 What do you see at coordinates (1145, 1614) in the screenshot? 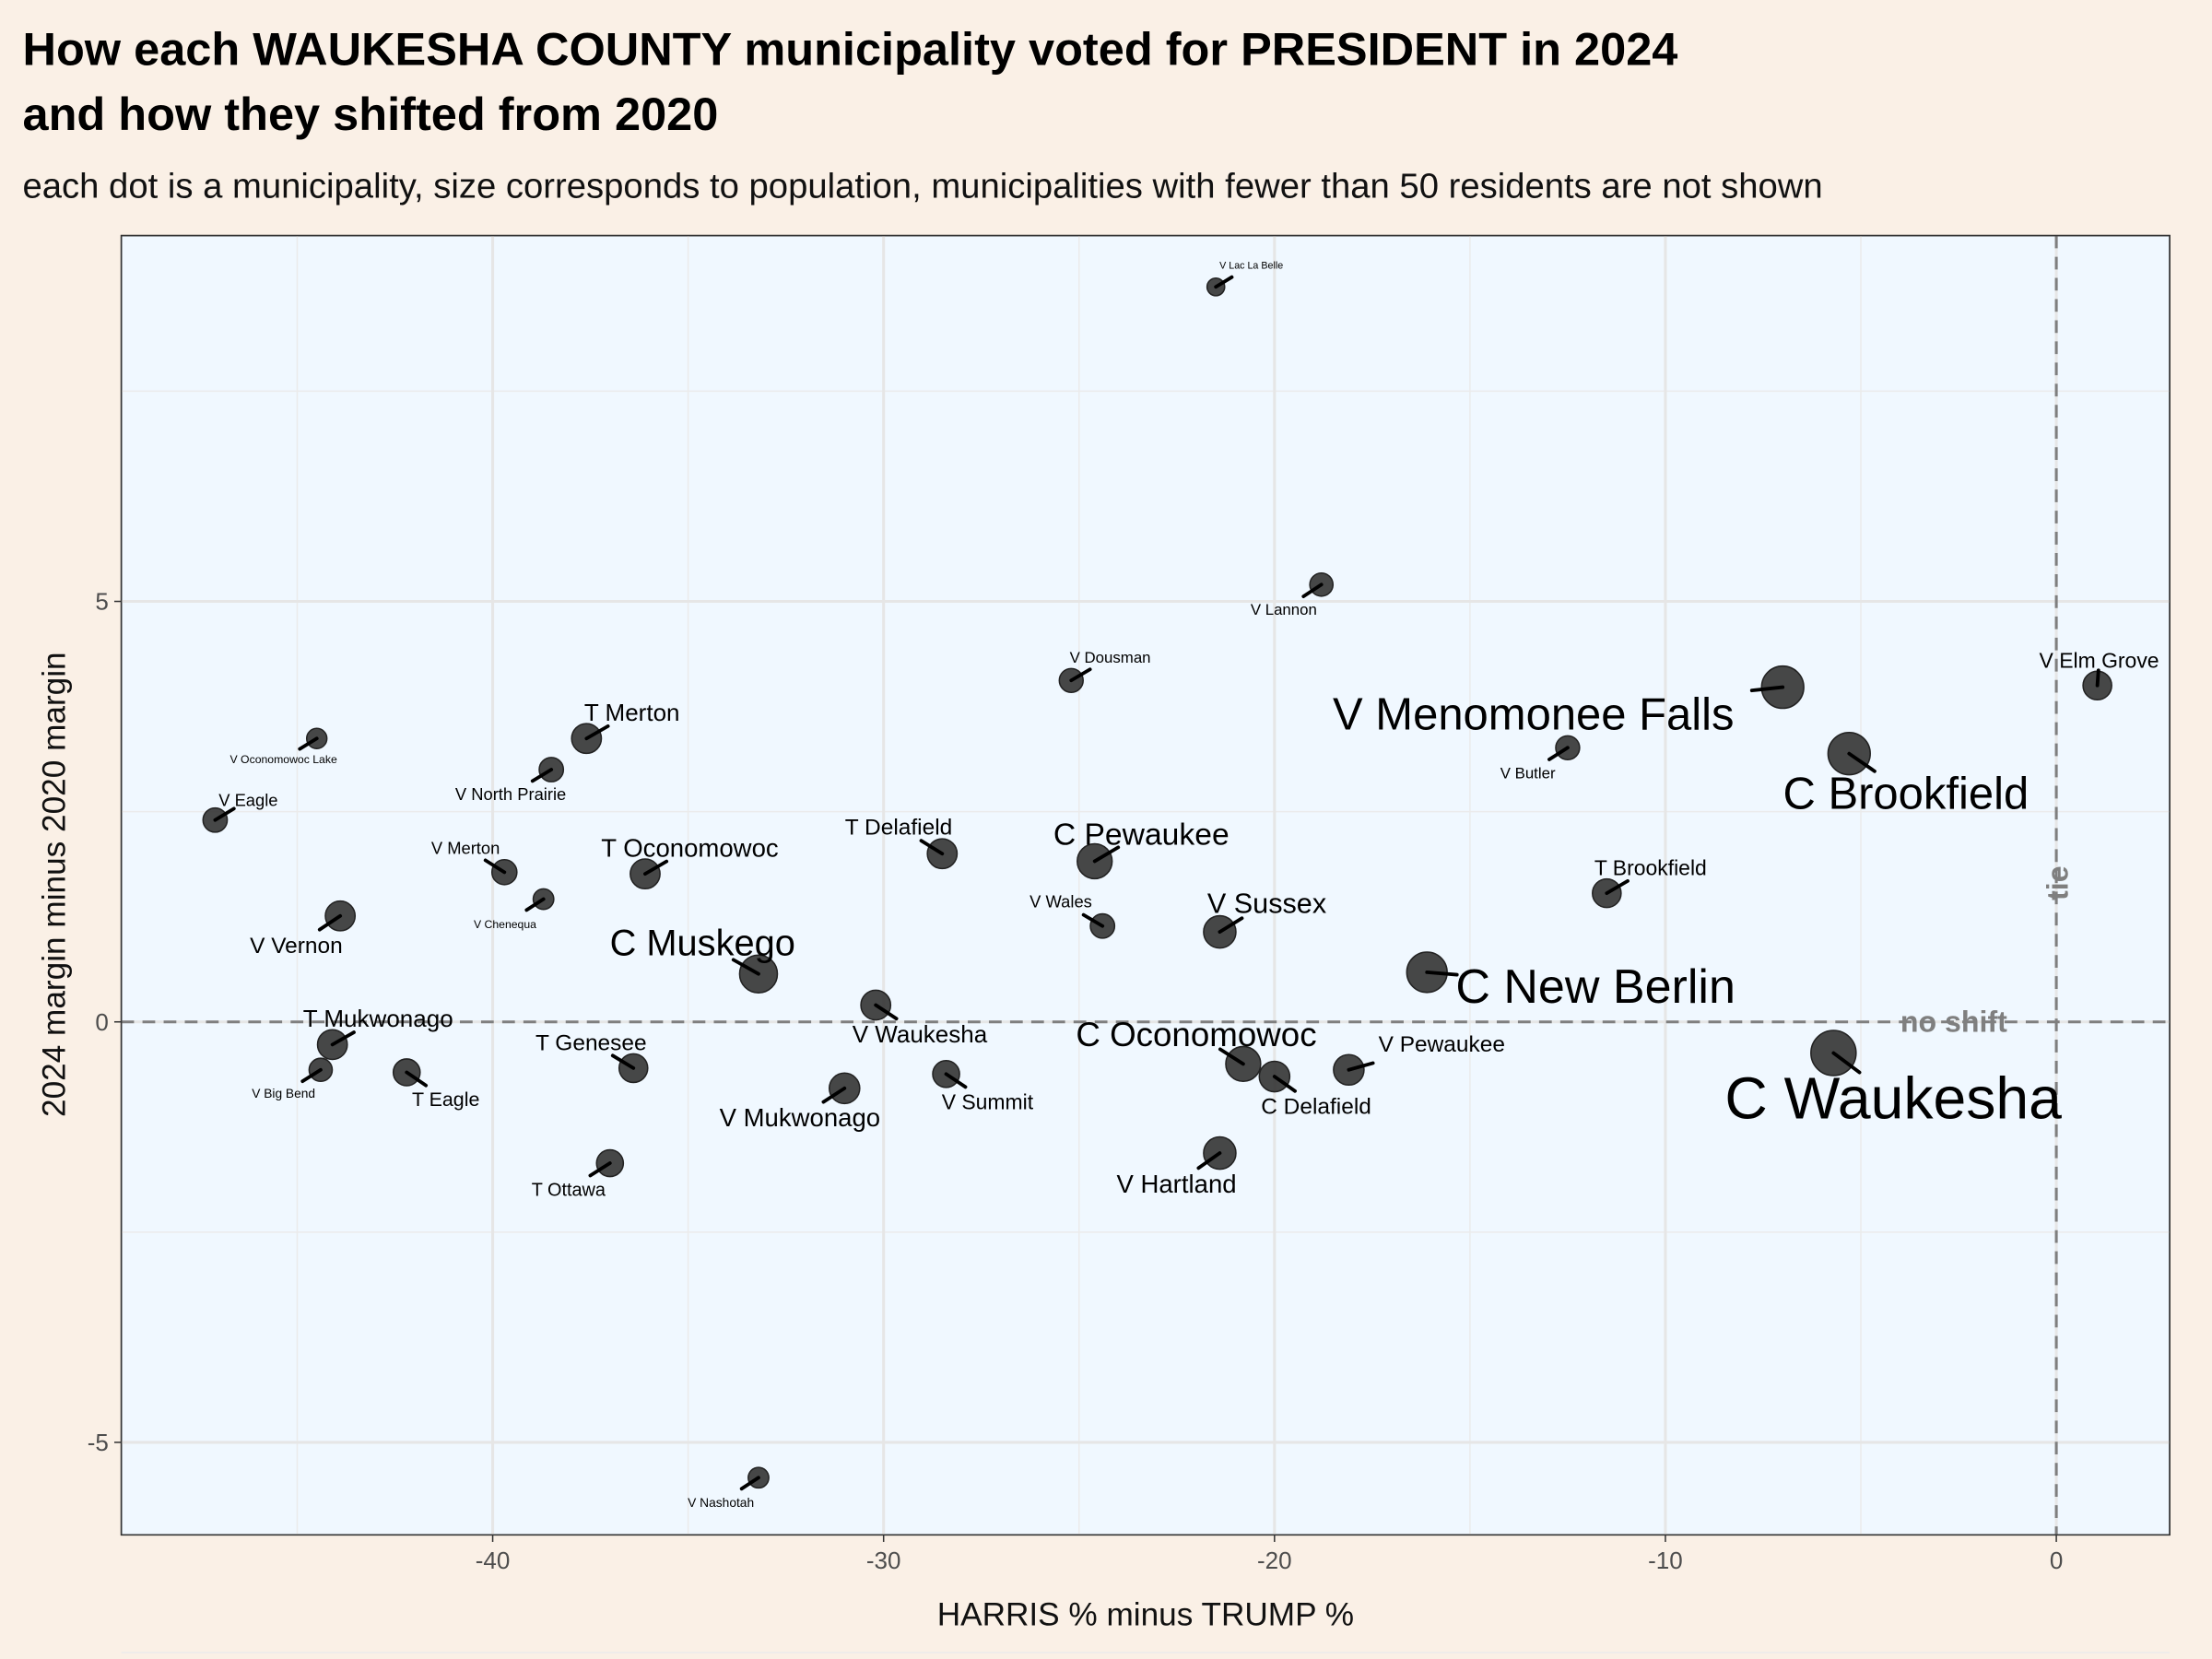
I see `x-axis-label: HARRIS % minus TRUMP %` at bounding box center [1145, 1614].